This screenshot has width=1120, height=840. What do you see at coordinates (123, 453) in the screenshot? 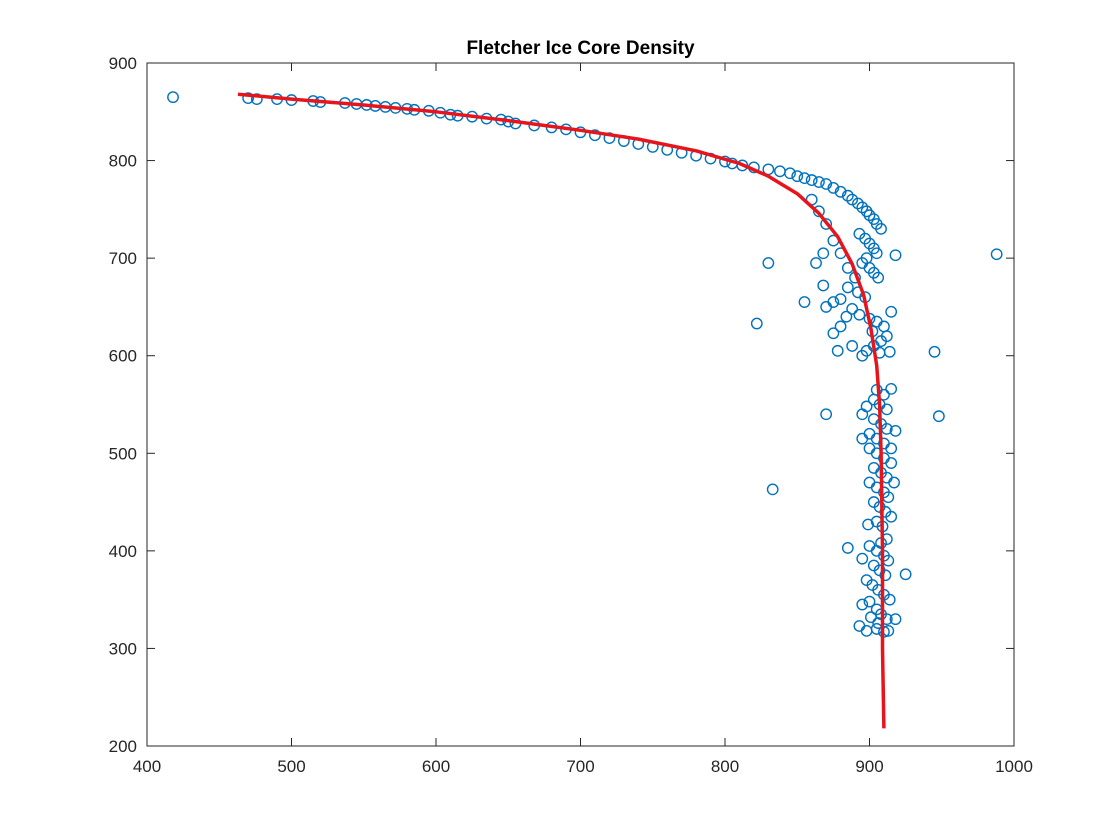
I see `y-tick-label: 500` at bounding box center [123, 453].